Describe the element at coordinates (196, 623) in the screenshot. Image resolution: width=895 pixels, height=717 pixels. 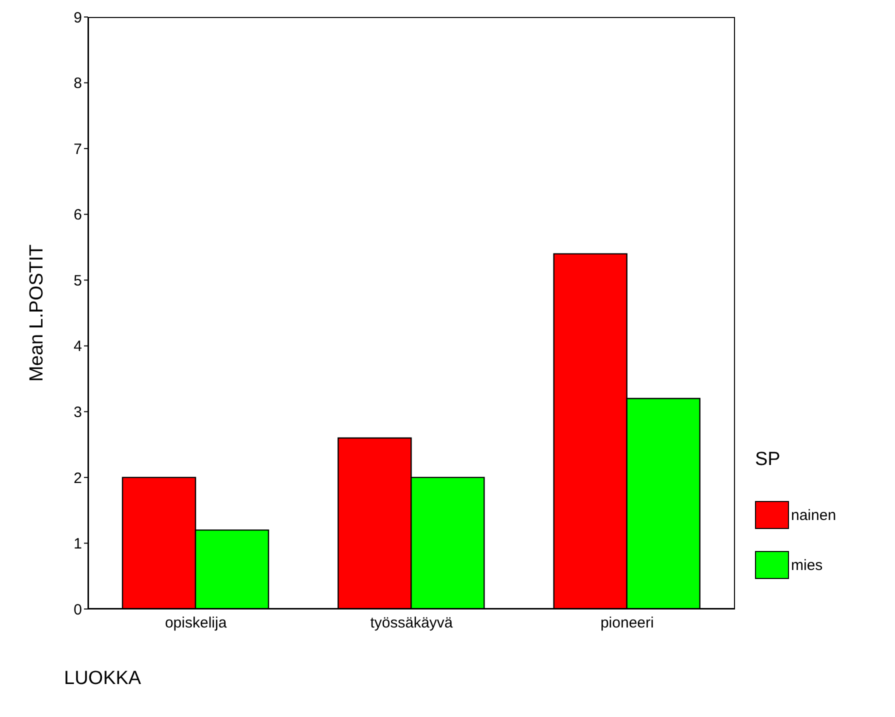
I see `x-tick-label: opiskelija` at that location.